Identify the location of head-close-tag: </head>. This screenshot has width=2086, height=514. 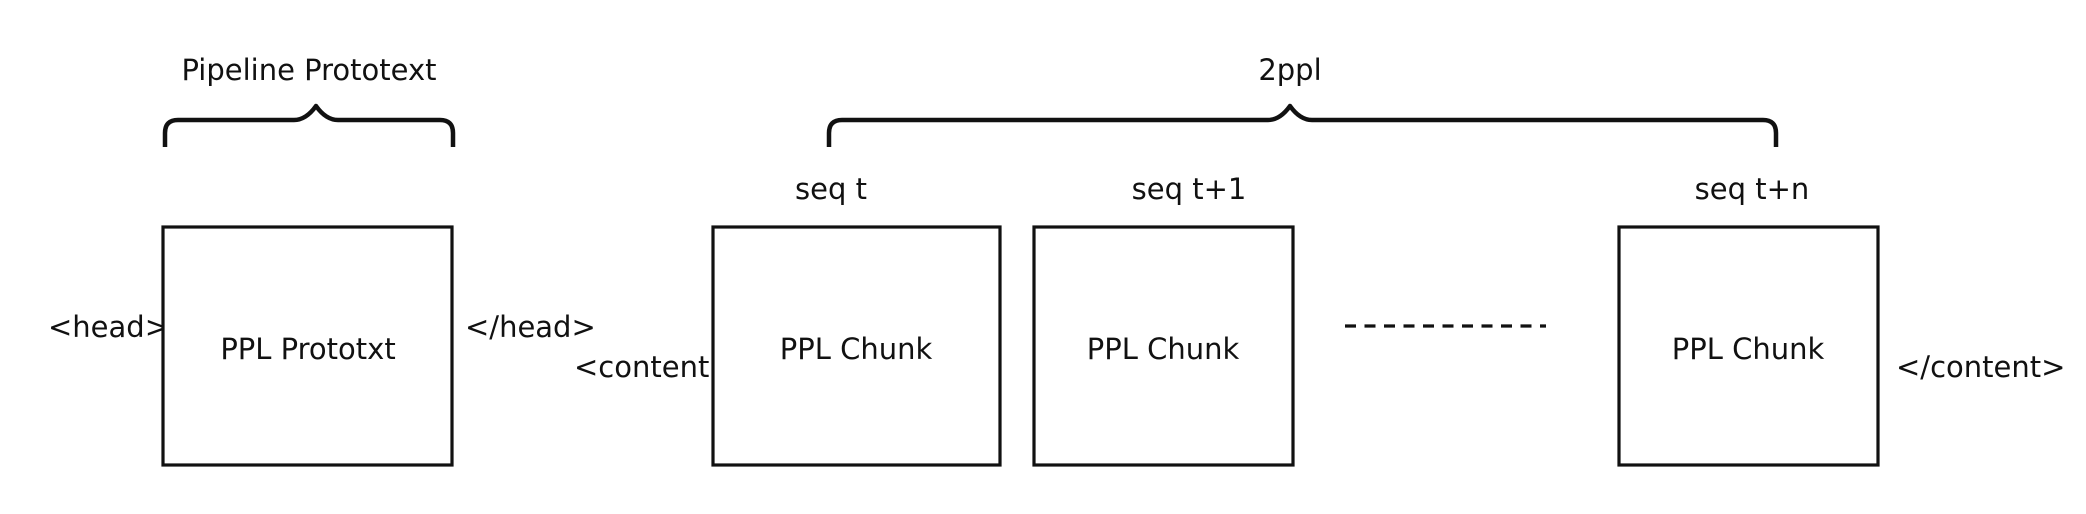
(530, 327).